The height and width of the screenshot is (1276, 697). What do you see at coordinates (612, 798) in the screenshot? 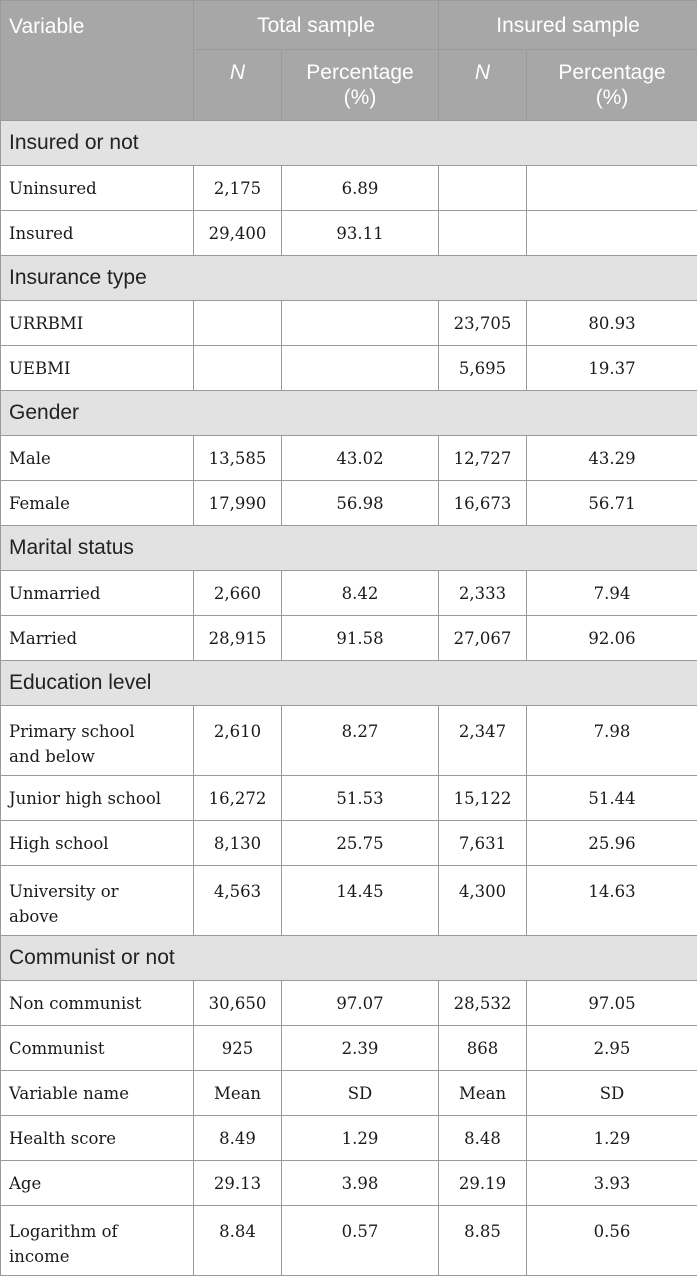
I see `insured-percentage-cell: 51.44` at bounding box center [612, 798].